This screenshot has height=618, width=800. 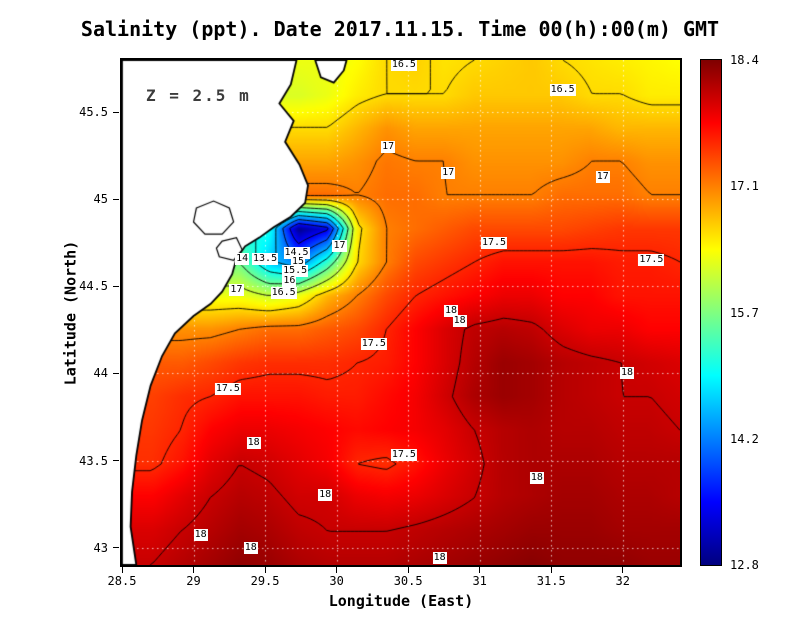 I want to click on x-tick-label: 30.5, so click(x=408, y=581).